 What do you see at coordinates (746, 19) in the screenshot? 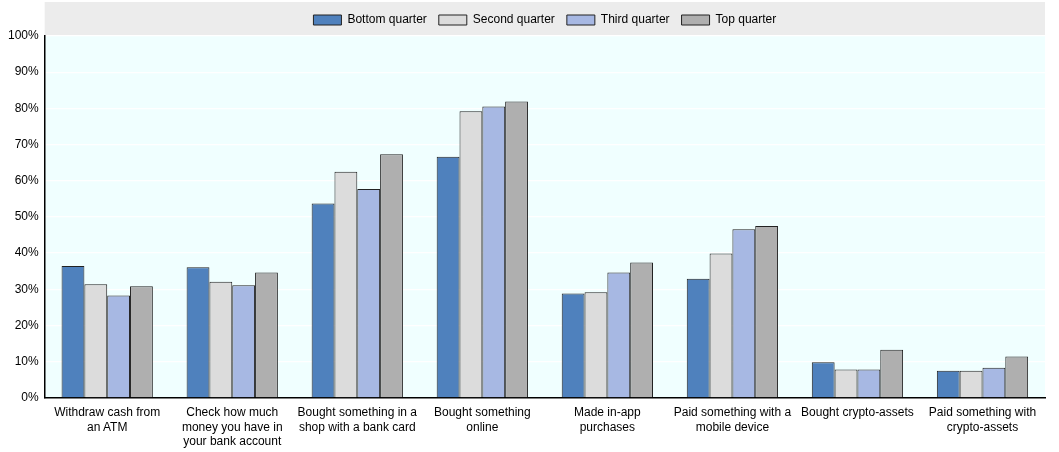
I see `legend-label: Top quarter` at bounding box center [746, 19].